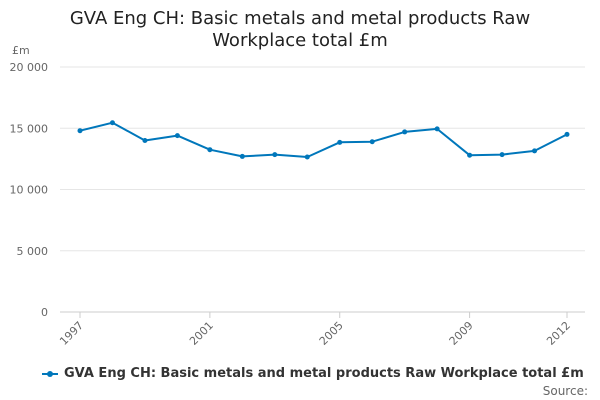  What do you see at coordinates (210, 150) in the screenshot?
I see `data-point-2001` at bounding box center [210, 150].